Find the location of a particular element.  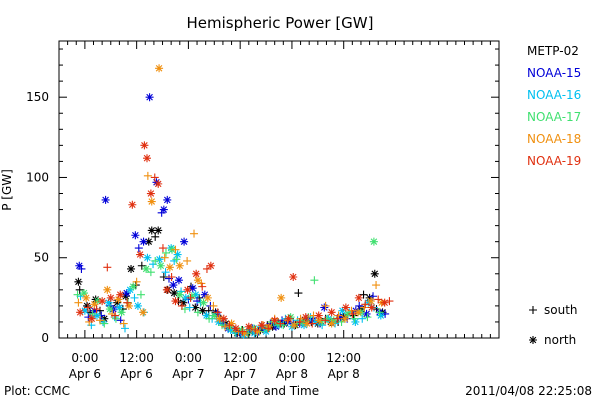

footer-left: Plot: CCMC is located at coordinates (37, 391).